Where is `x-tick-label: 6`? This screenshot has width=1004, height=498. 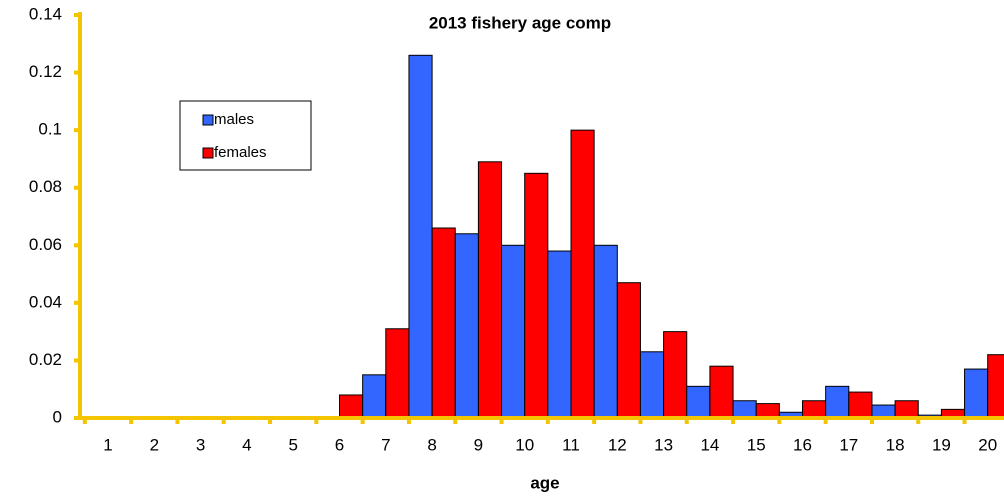 x-tick-label: 6 is located at coordinates (339, 444).